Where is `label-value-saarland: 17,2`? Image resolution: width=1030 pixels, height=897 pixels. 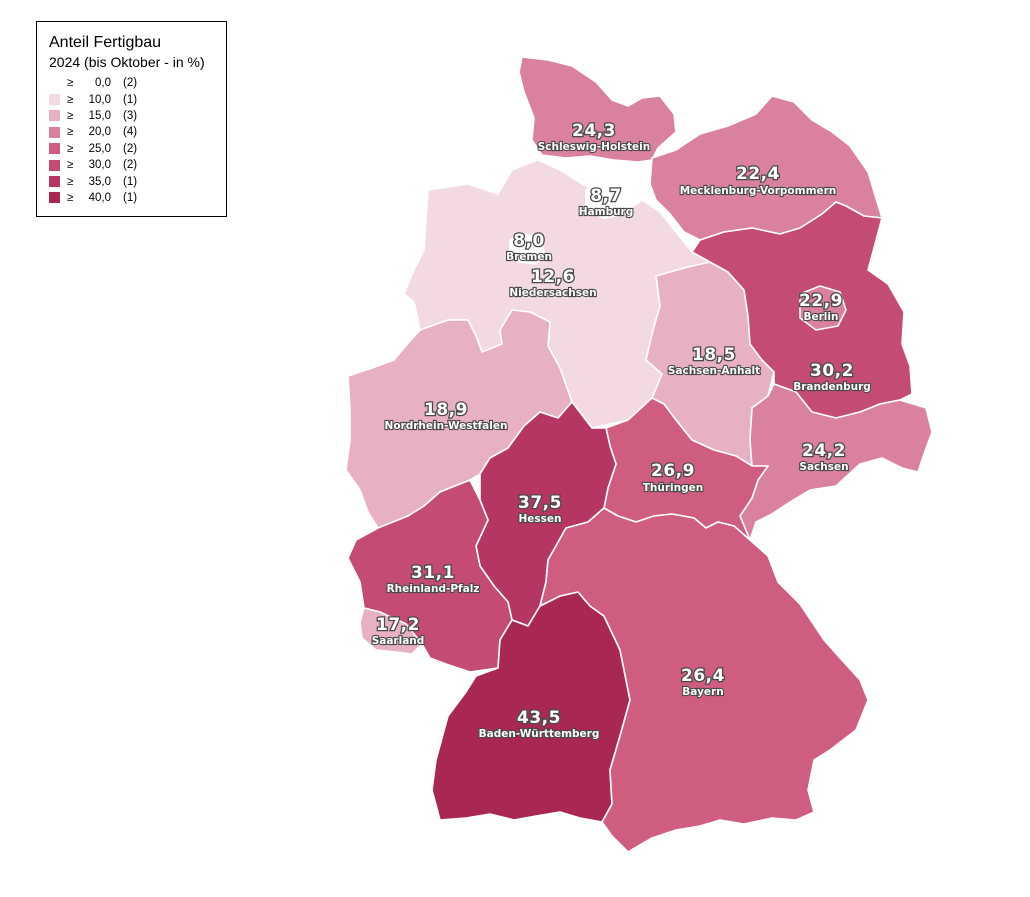 label-value-saarland: 17,2 is located at coordinates (398, 625).